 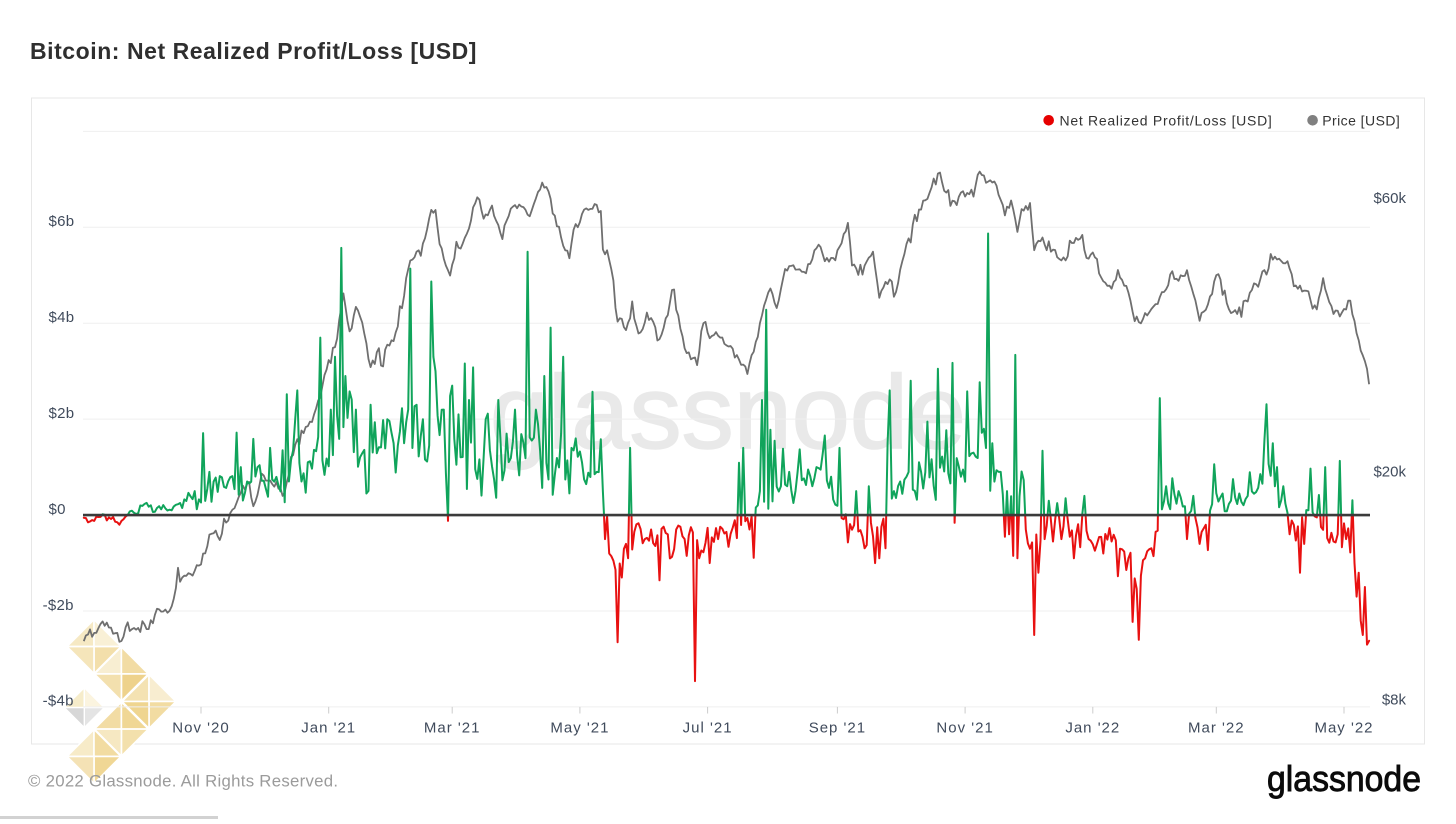 I want to click on svg-text:© 2022 Glassnode. All Rights R: © 2022 Glassnode. All Rights Reserved., so click(x=183, y=781).